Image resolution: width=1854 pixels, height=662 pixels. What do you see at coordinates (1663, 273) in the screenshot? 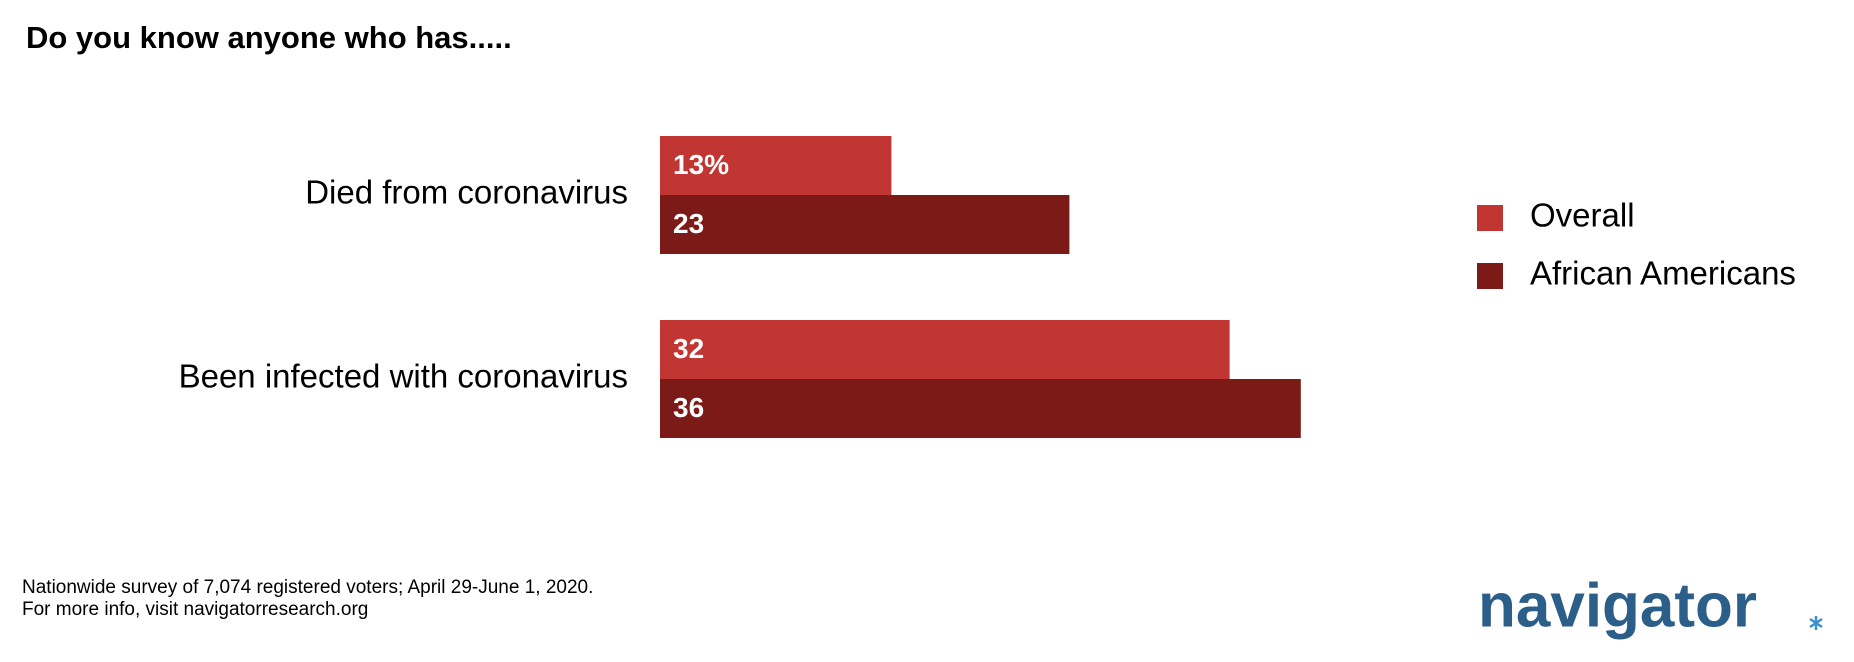
I see `legend-label: African Americans` at bounding box center [1663, 273].